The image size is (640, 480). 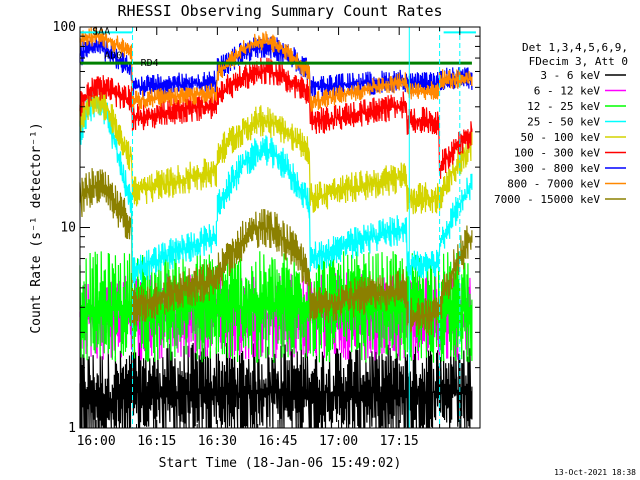 I want to click on legend-entry-label: 12 - 25 keV, so click(x=563, y=106).